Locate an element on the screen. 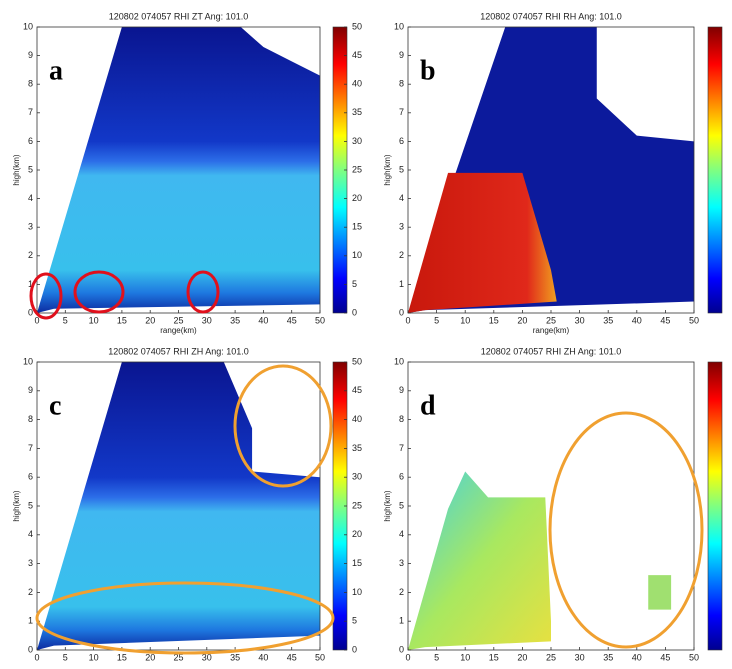  highlight-circle is located at coordinates (99, 292).